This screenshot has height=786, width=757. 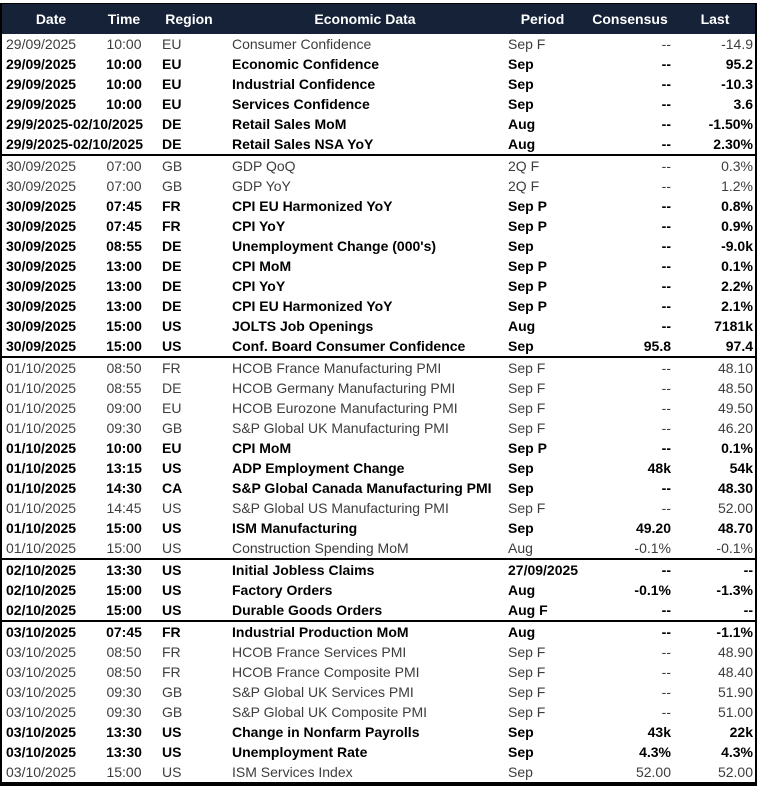 I want to click on last-cell: 0.9%, so click(x=737, y=226).